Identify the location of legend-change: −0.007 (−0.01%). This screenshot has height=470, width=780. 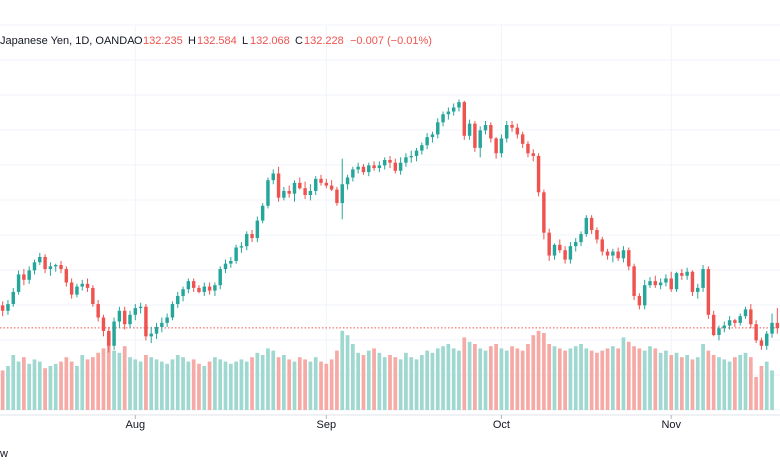
(391, 41).